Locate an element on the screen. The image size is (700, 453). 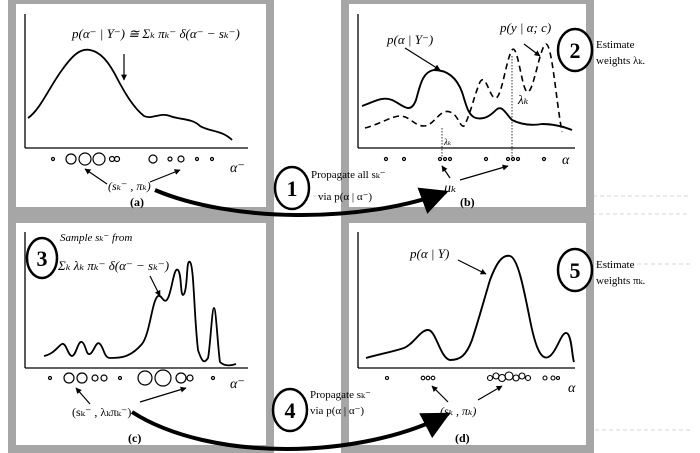
panel-d-posterior-label: p(α | Y) is located at coordinates (429, 253).